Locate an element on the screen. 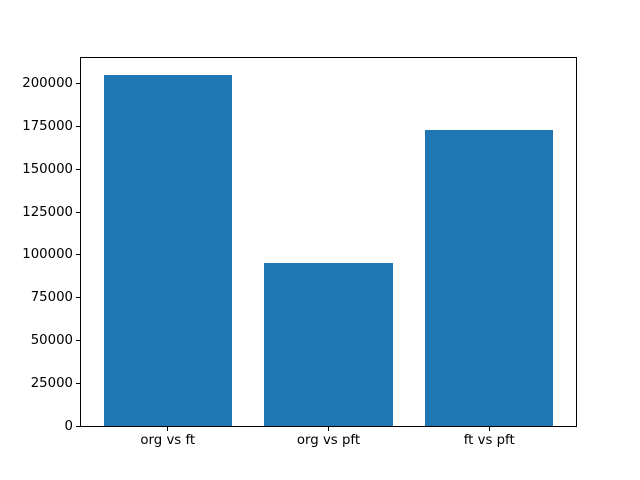 This screenshot has width=640, height=480. y-tick-label: 125000 is located at coordinates (47, 212).